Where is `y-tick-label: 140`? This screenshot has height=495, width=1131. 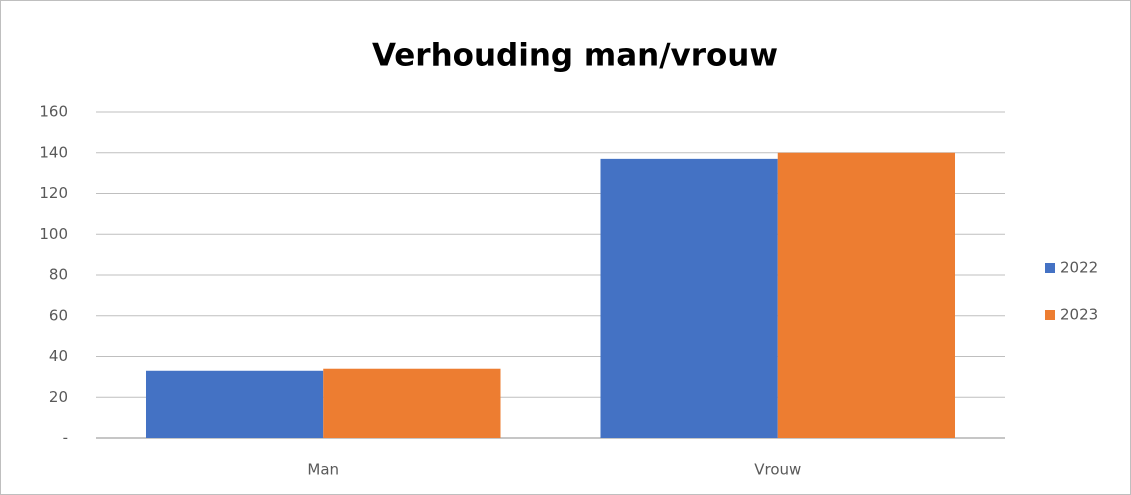
y-tick-label: 140 is located at coordinates (53, 152).